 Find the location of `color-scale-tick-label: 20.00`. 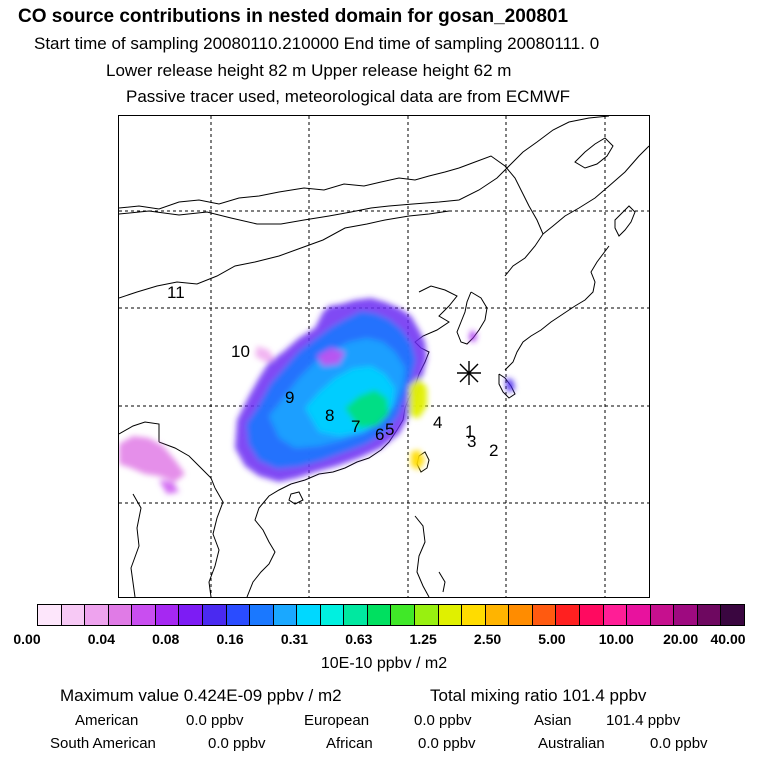

color-scale-tick-label: 20.00 is located at coordinates (681, 639).